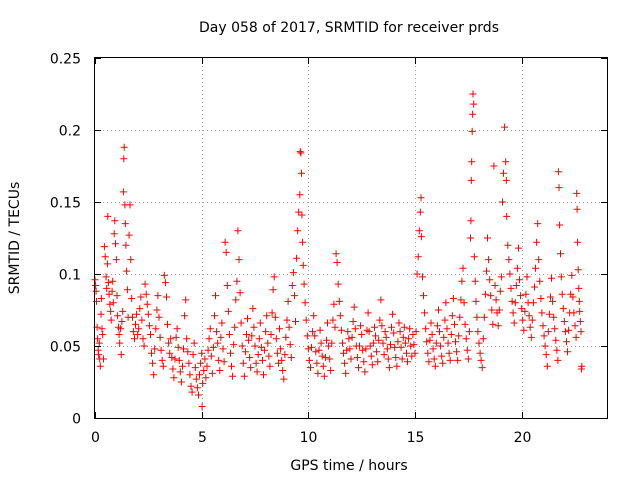 The height and width of the screenshot is (480, 640). Describe the element at coordinates (416, 438) in the screenshot. I see `x-tick-label: 15` at that location.